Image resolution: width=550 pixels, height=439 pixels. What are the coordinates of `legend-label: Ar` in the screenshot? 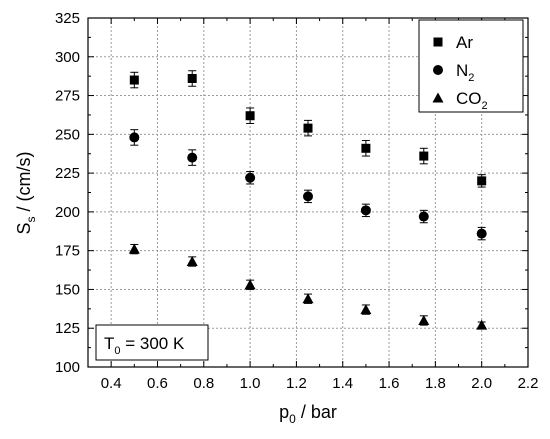 It's located at (464, 42).